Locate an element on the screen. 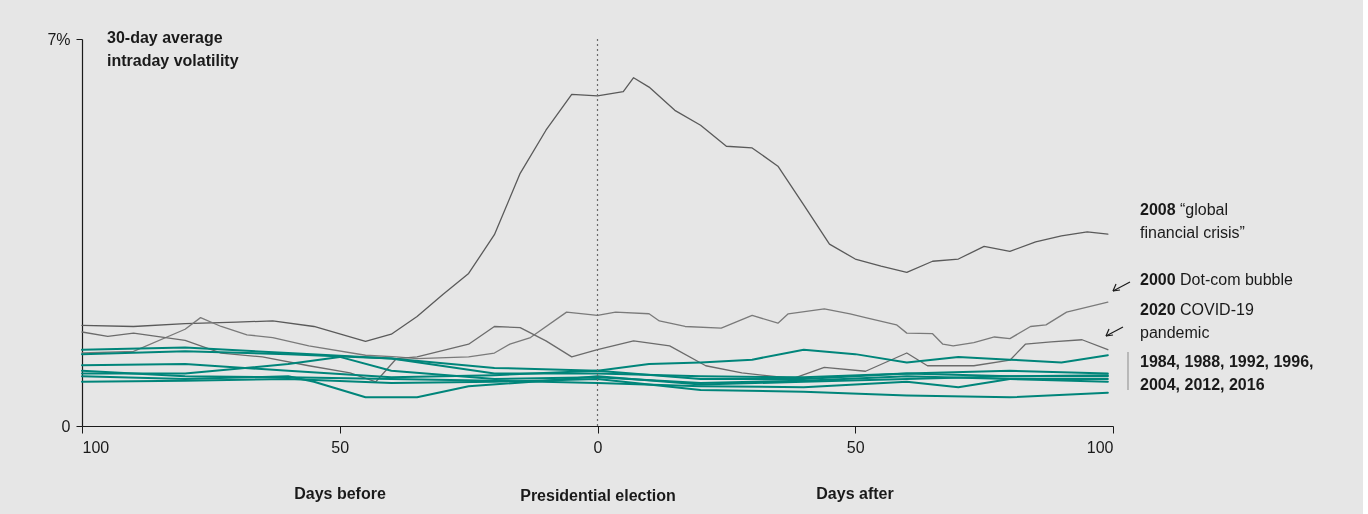 This screenshot has height=514, width=1368. text: 1984, 1988, 1992, 1996, 2004, 2012, 2016 is located at coordinates (1227, 373).